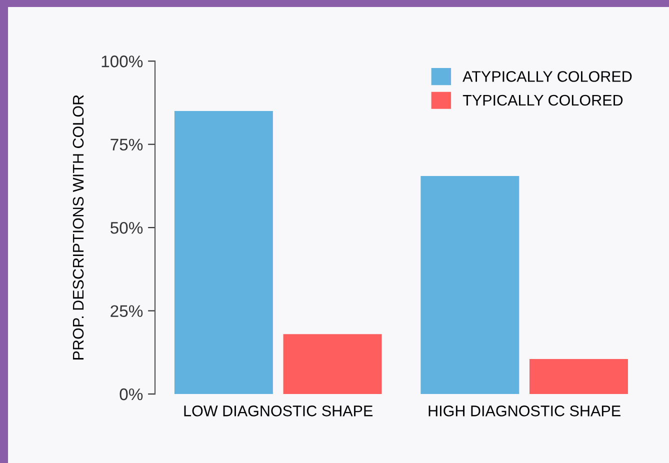 This screenshot has height=463, width=669. What do you see at coordinates (126, 228) in the screenshot?
I see `y-tick-label: 50%` at bounding box center [126, 228].